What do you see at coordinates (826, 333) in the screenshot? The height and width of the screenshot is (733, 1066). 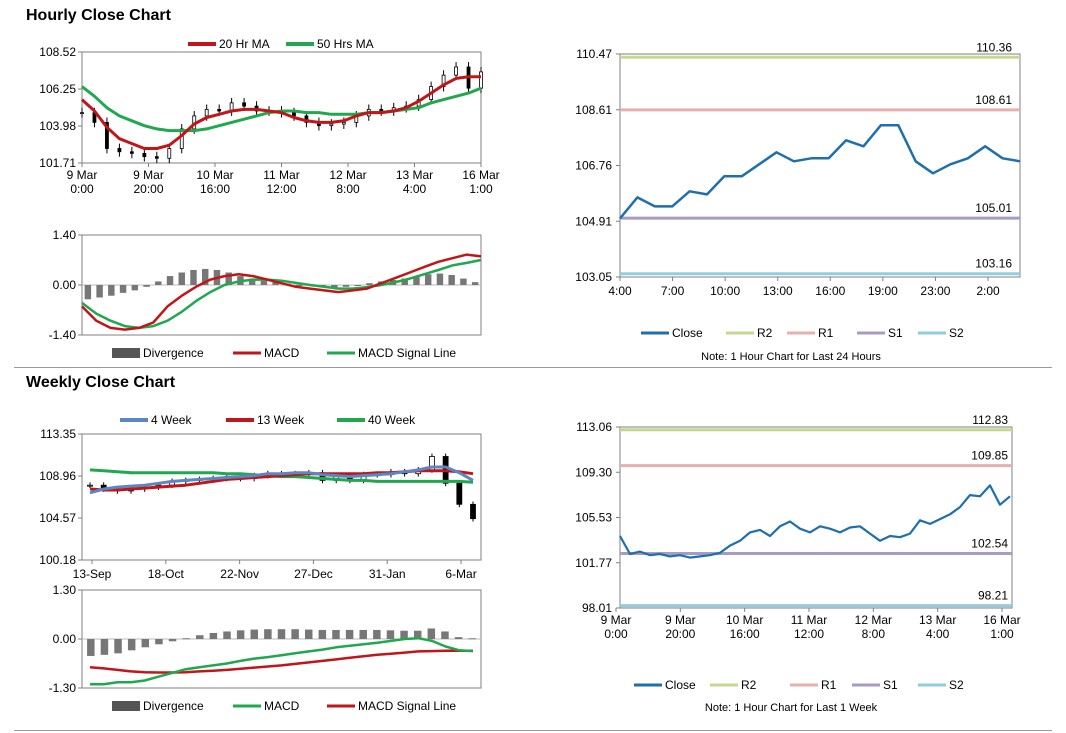 I see `hourly-pivot-legend-r1-label: R1` at bounding box center [826, 333].